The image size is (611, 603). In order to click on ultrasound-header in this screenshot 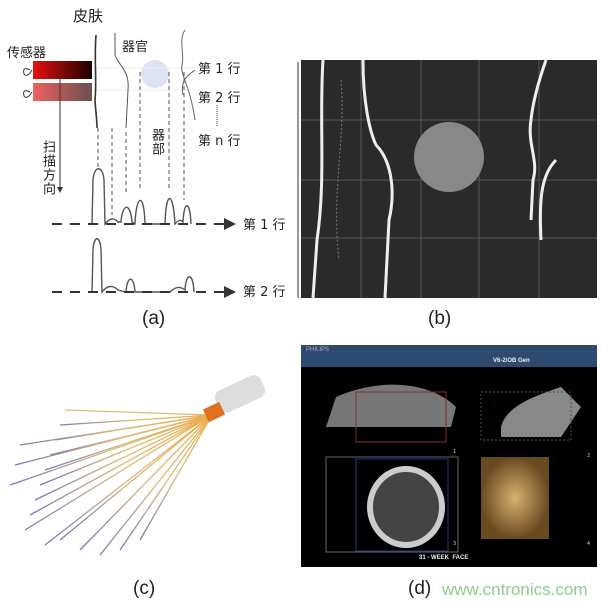, I will do `click(449, 356)`.